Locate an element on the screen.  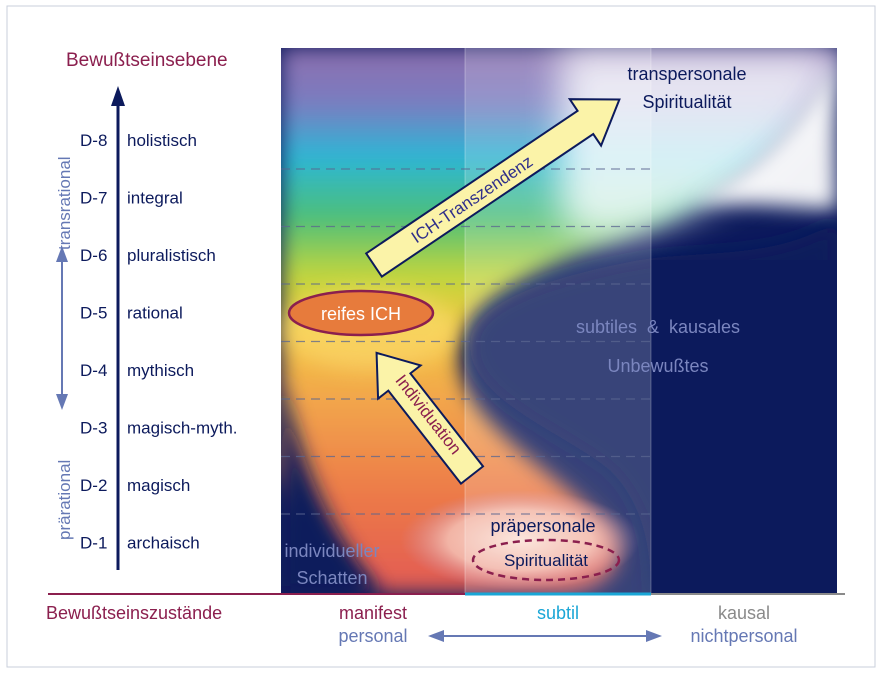
praepersonal-line1: präpersonale is located at coordinates (542, 526).